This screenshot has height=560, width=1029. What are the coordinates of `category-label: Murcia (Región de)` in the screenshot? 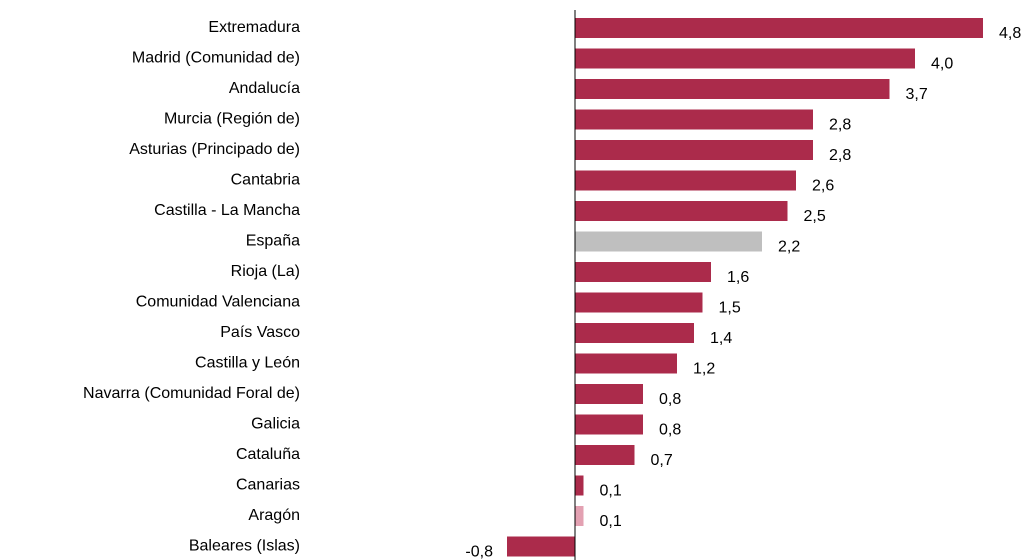 It's located at (232, 119).